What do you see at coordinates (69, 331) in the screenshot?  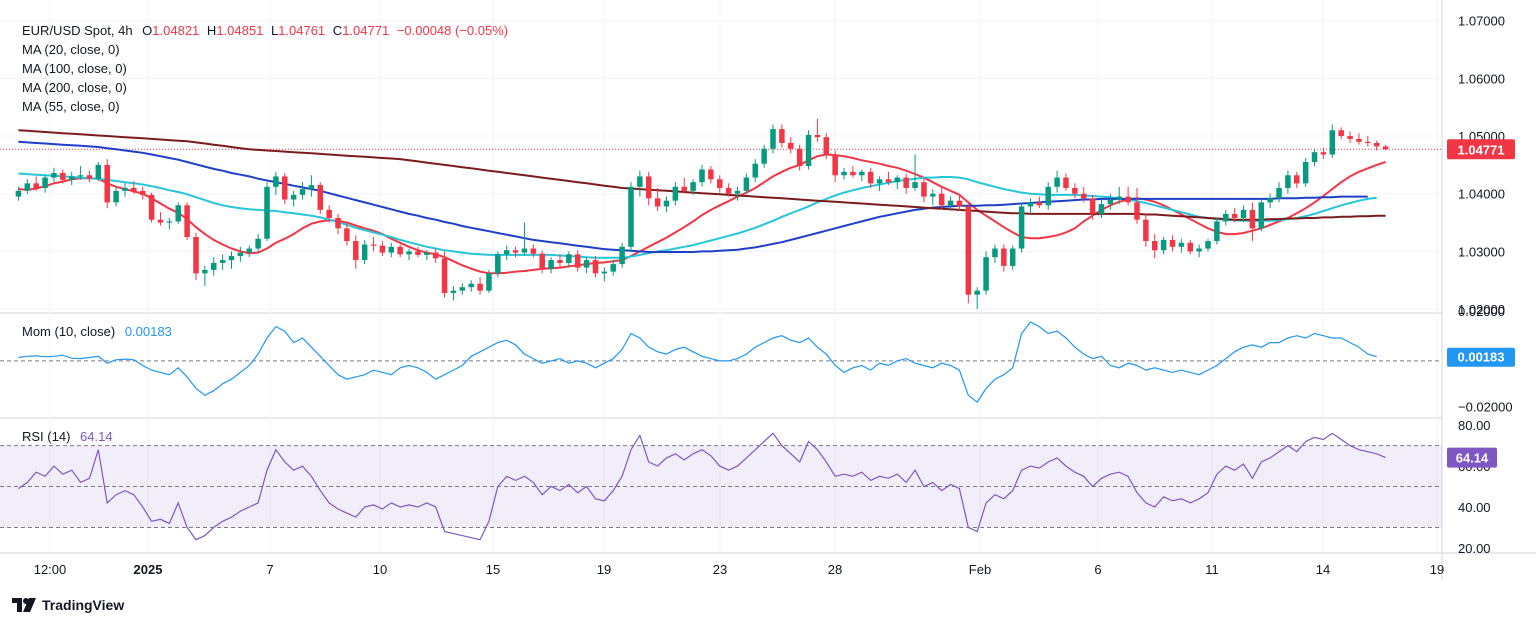 I see `momentum-title: Mom (10, close)` at bounding box center [69, 331].